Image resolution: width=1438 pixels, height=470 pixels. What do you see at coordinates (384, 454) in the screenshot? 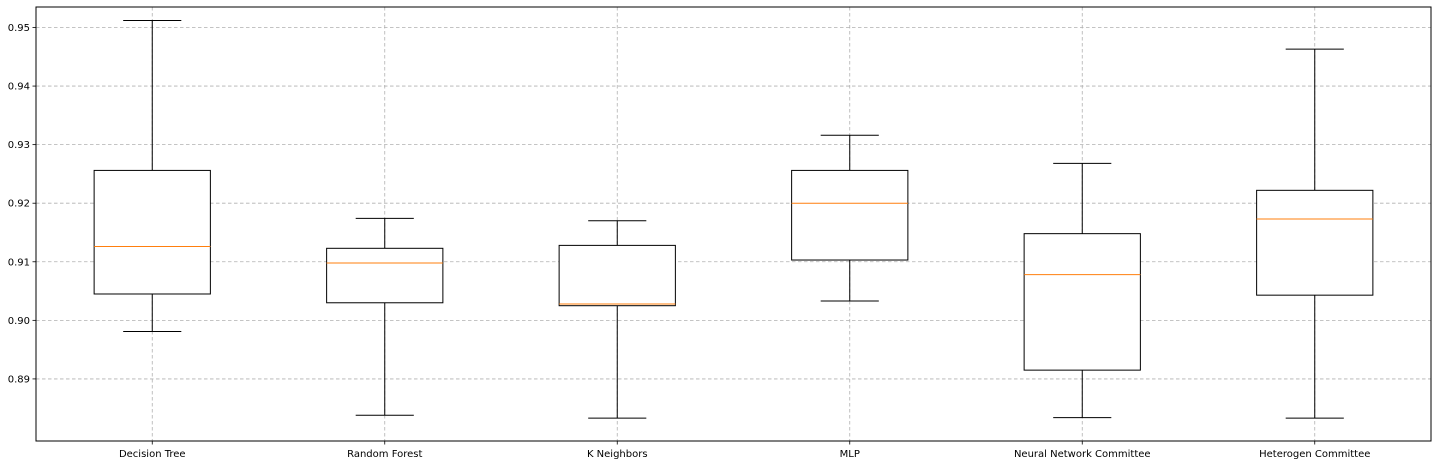
I see `x-tick-label: Random Forest` at bounding box center [384, 454].